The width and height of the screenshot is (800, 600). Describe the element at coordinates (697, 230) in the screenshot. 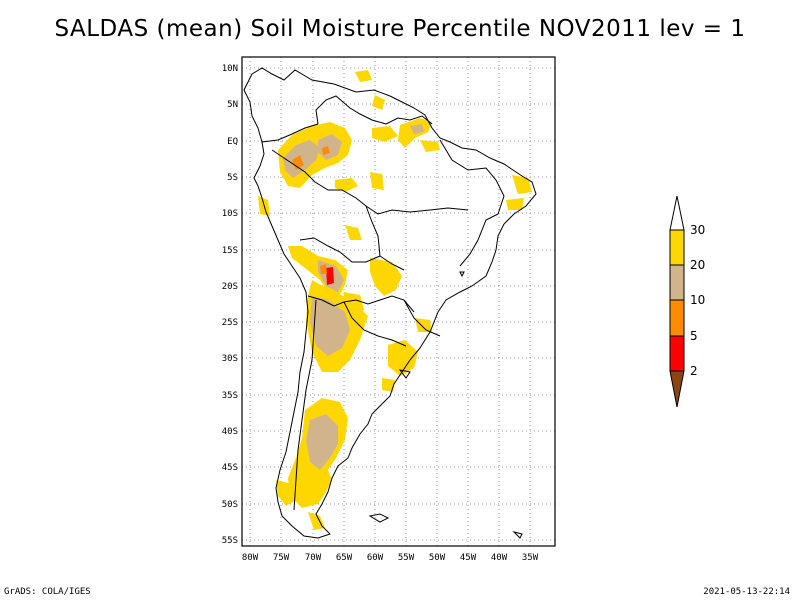

I see `colorbar-label: 30` at that location.